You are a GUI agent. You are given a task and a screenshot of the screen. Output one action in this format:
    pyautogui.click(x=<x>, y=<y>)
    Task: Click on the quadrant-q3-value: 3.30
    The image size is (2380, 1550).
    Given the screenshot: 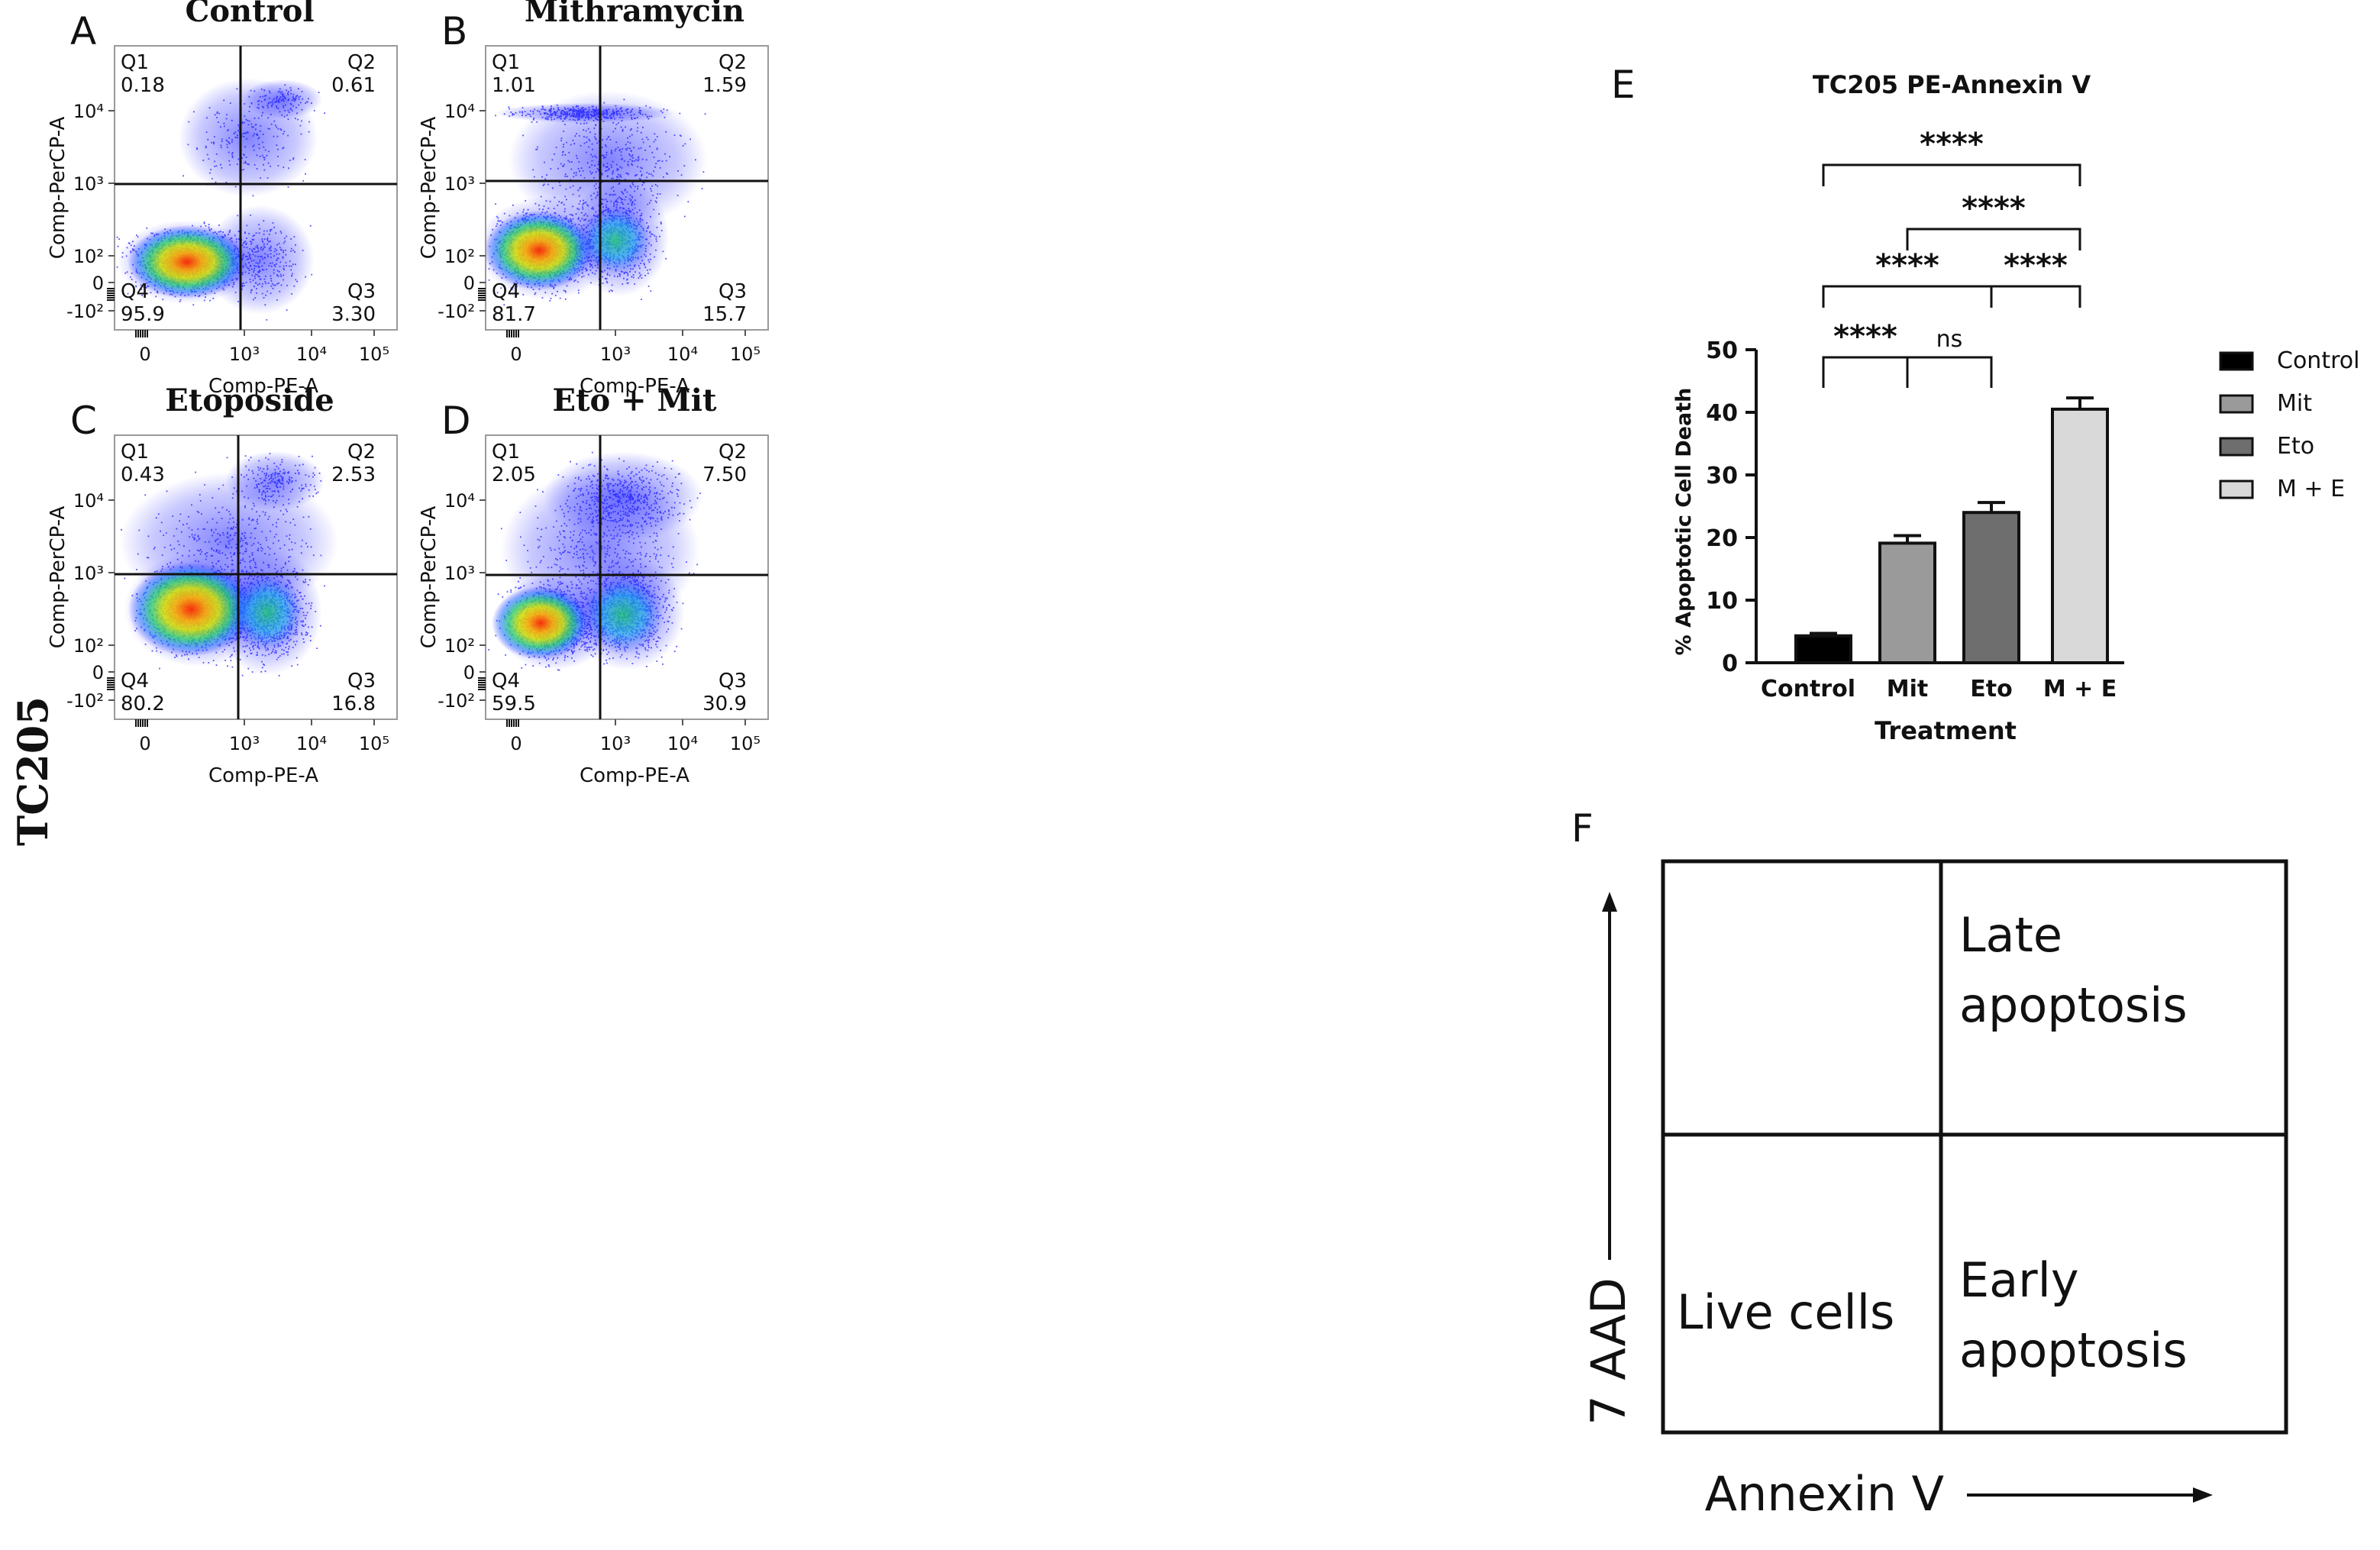 What is the action you would take?
    pyautogui.click(x=354, y=314)
    